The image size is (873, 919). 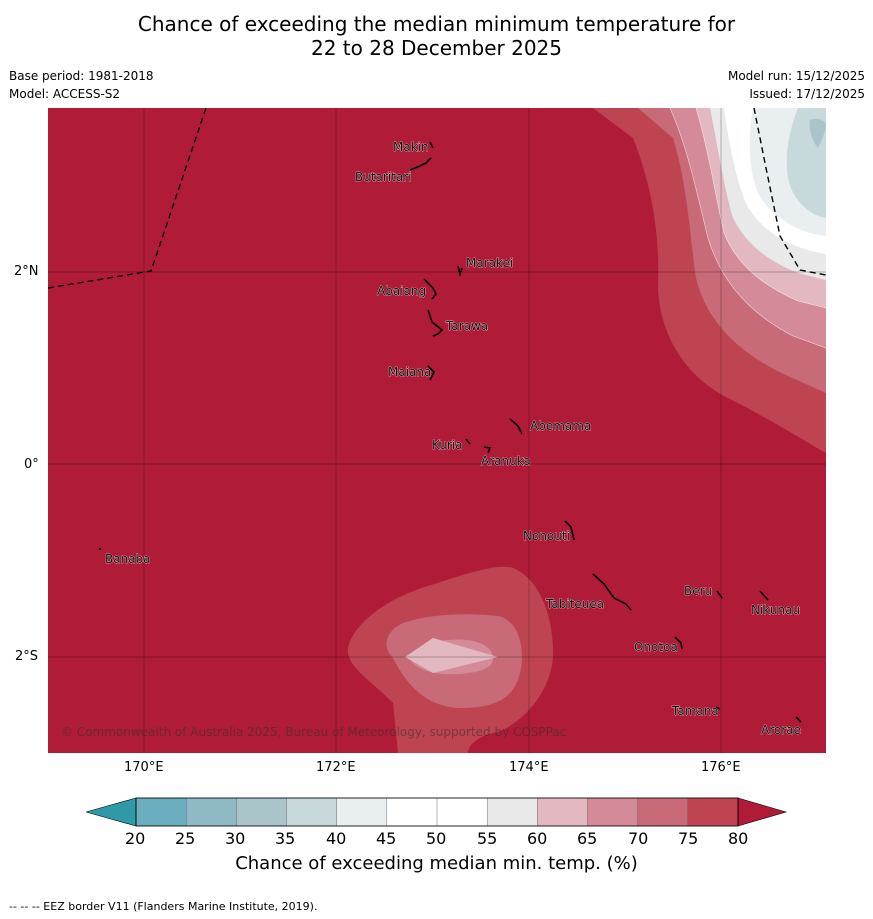 What do you see at coordinates (336, 838) in the screenshot?
I see `colorbar-tick: 40` at bounding box center [336, 838].